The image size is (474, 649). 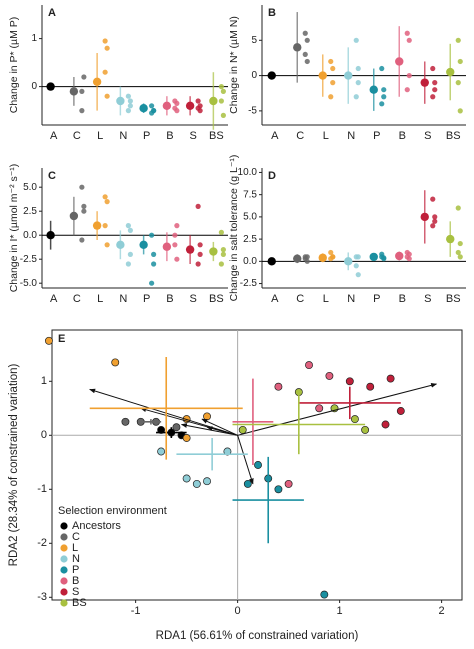 I want to click on y-tick-label: -2, so click(x=42, y=543).